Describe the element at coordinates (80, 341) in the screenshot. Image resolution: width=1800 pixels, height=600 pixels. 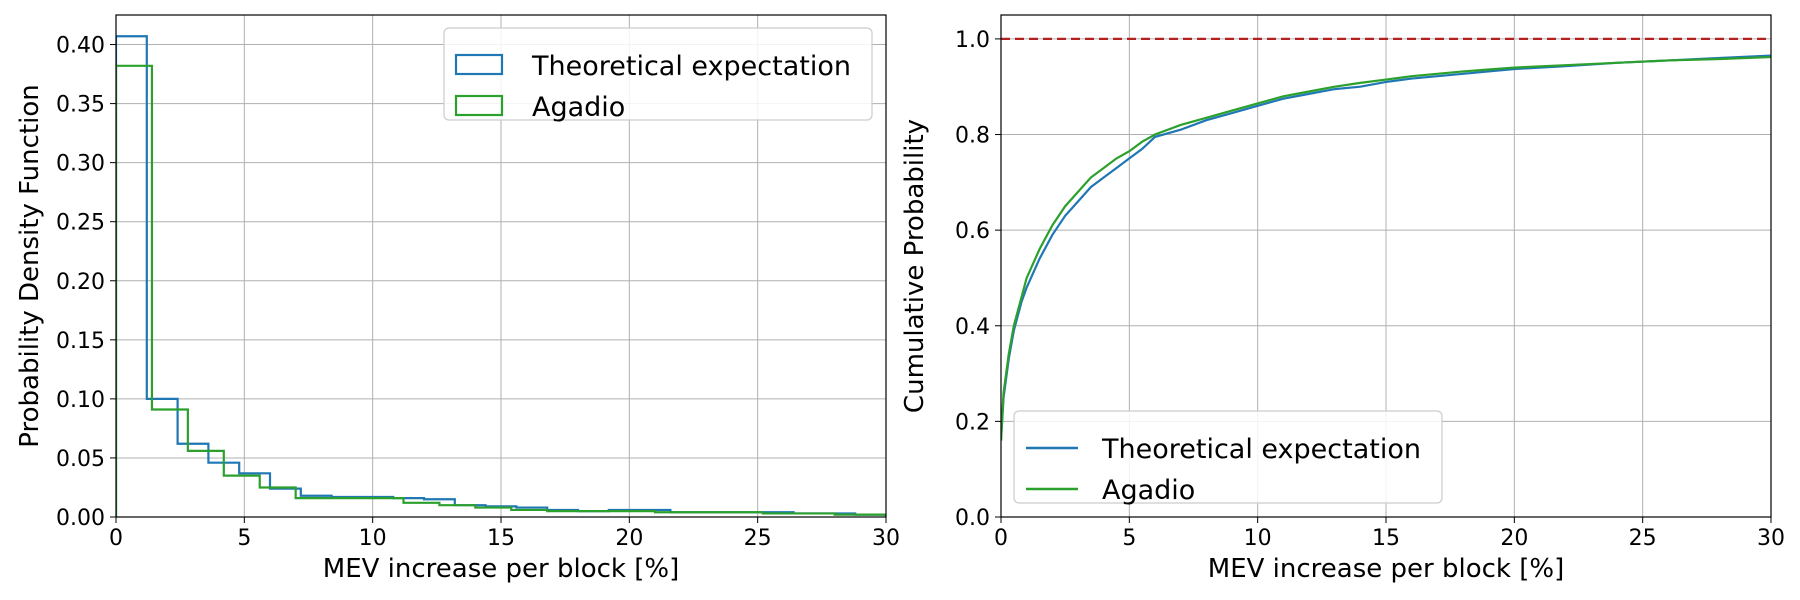
I see `y-tick-label: 0.15` at that location.